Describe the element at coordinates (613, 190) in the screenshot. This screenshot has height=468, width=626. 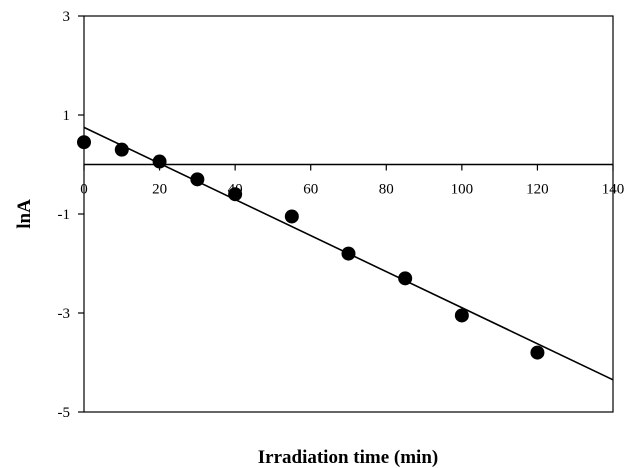
I see `x-tick-label: 140` at that location.